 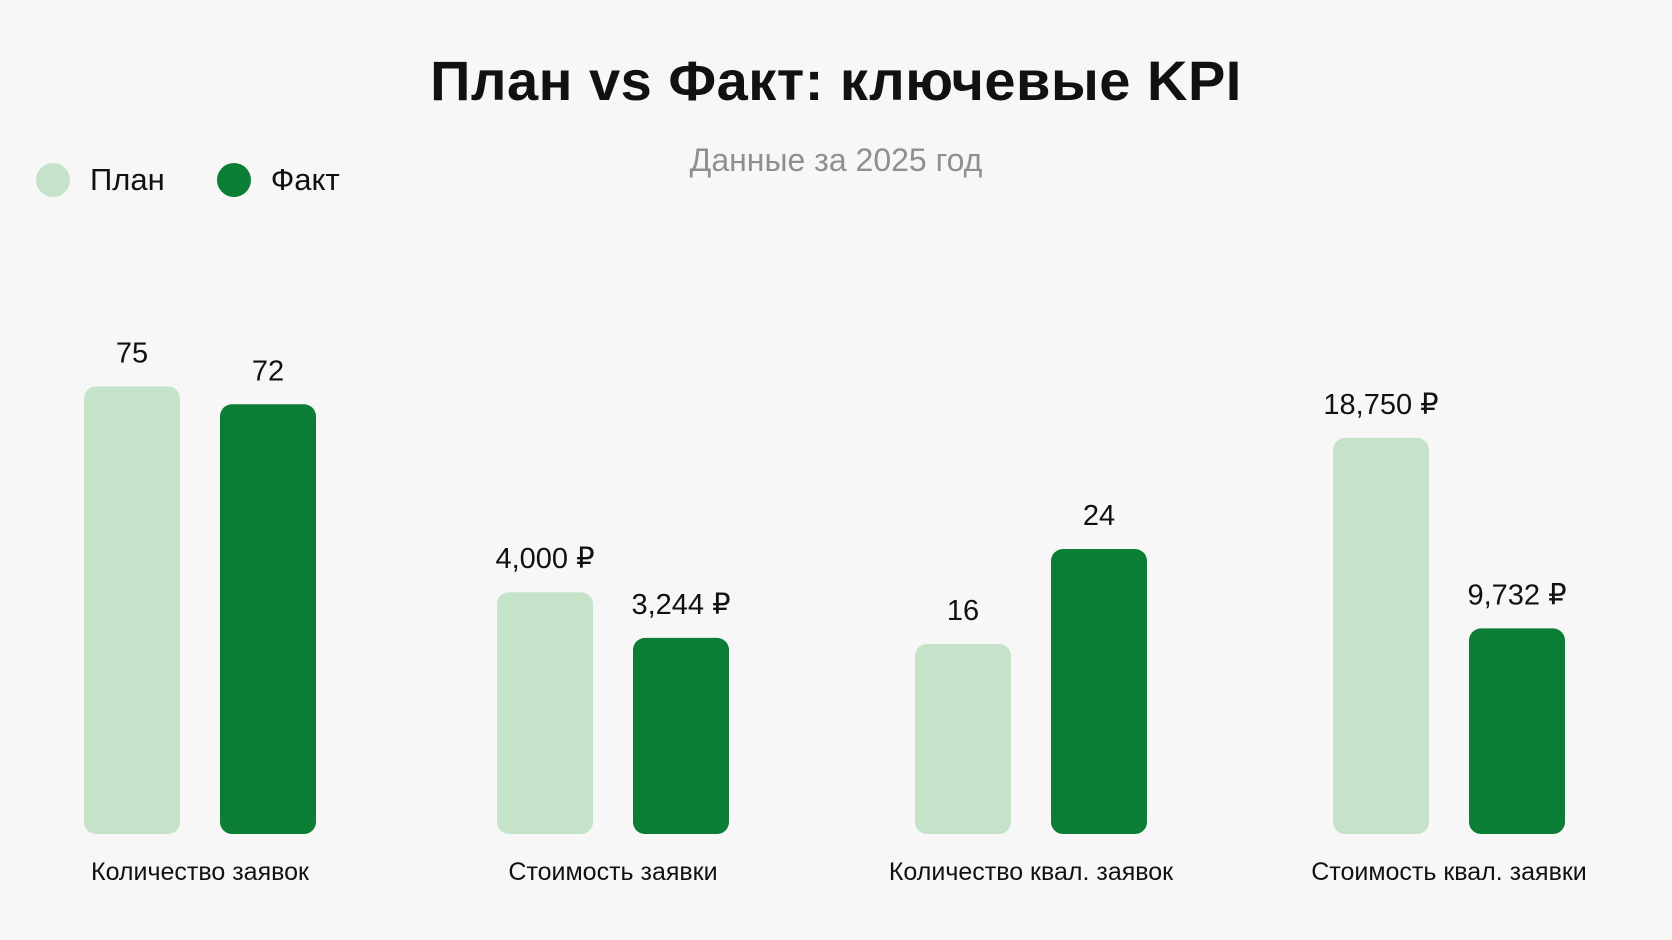 I want to click on legend-item-plan: План, so click(x=100, y=180).